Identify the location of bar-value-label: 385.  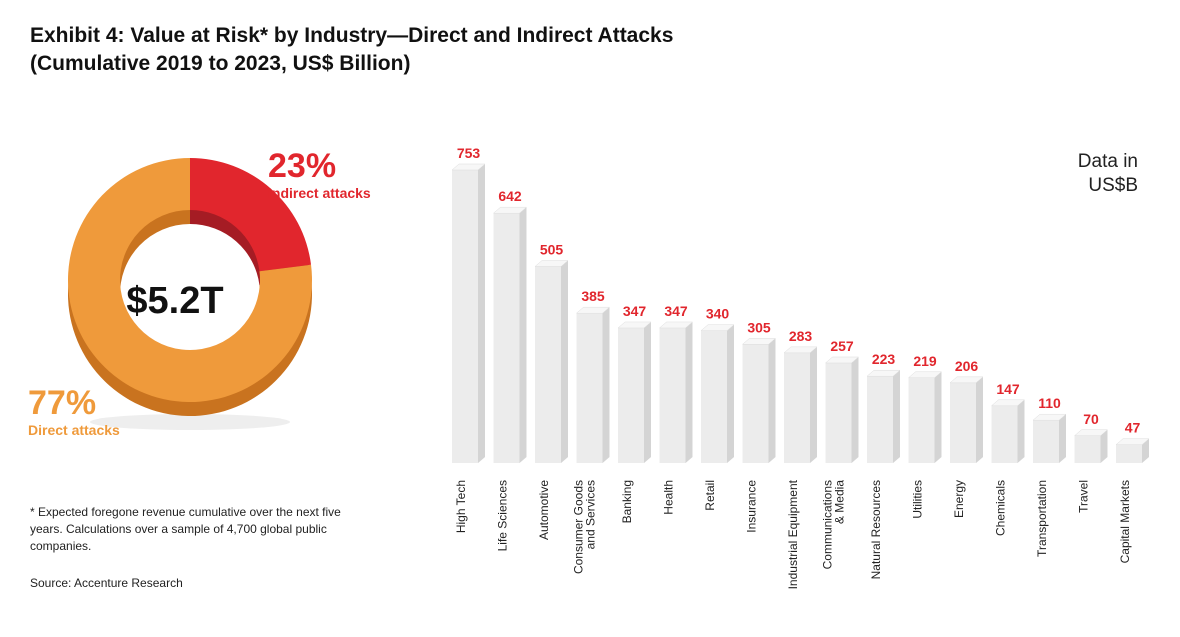
(593, 296).